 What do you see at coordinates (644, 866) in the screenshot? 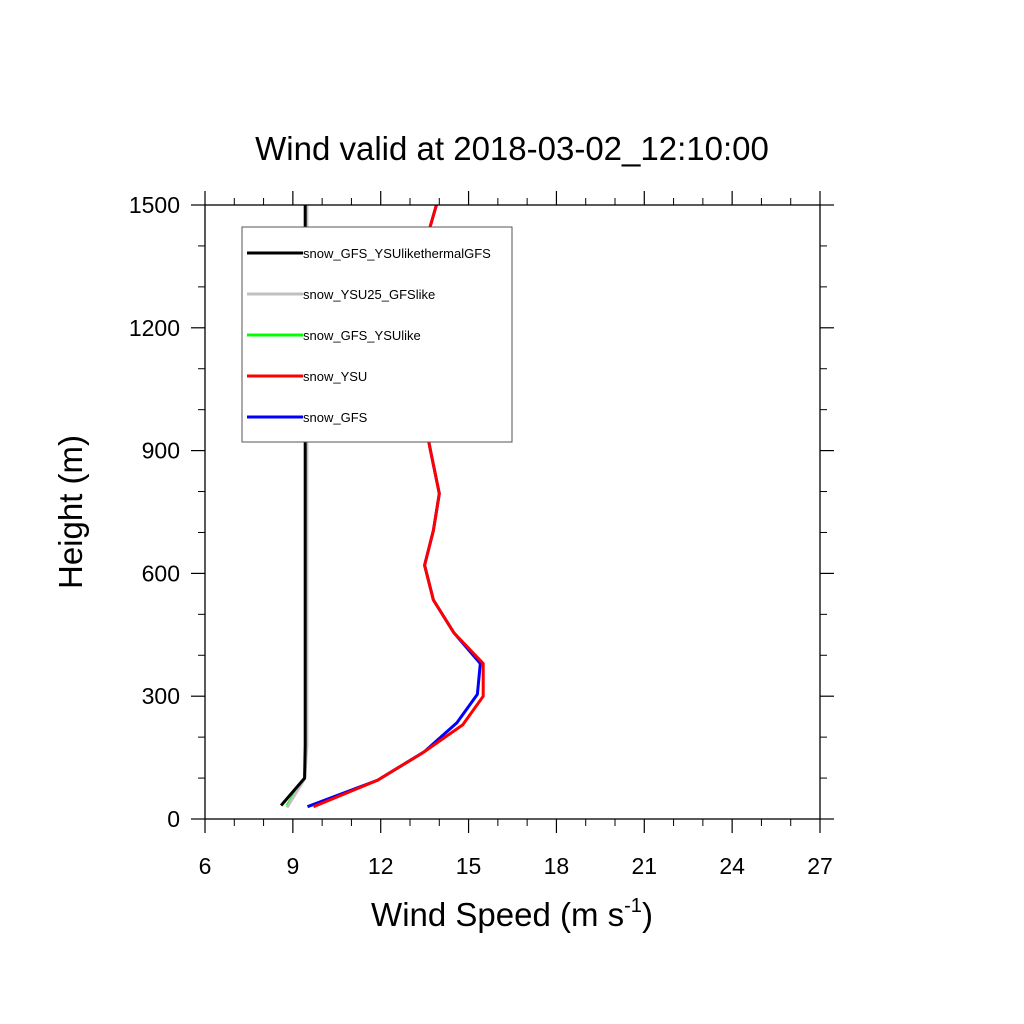
I see `x-tick-label: 21` at bounding box center [644, 866].